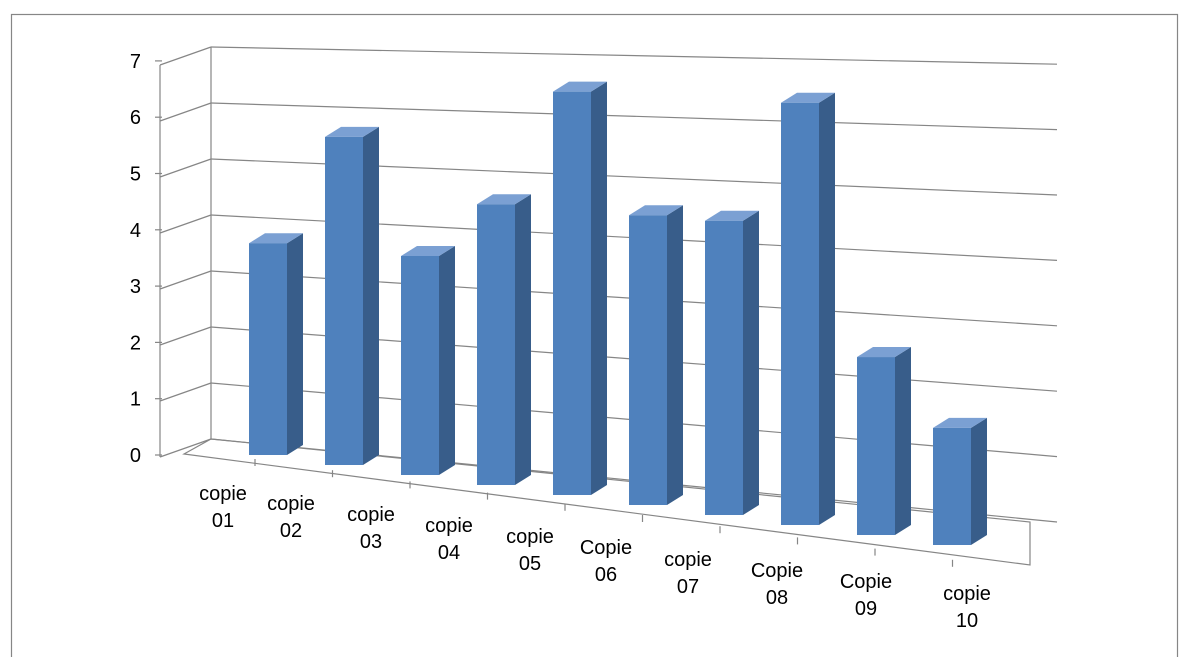 Image resolution: width=1182 pixels, height=662 pixels. Describe the element at coordinates (291, 517) in the screenshot. I see `x-tick-label-2: copie 02` at that location.